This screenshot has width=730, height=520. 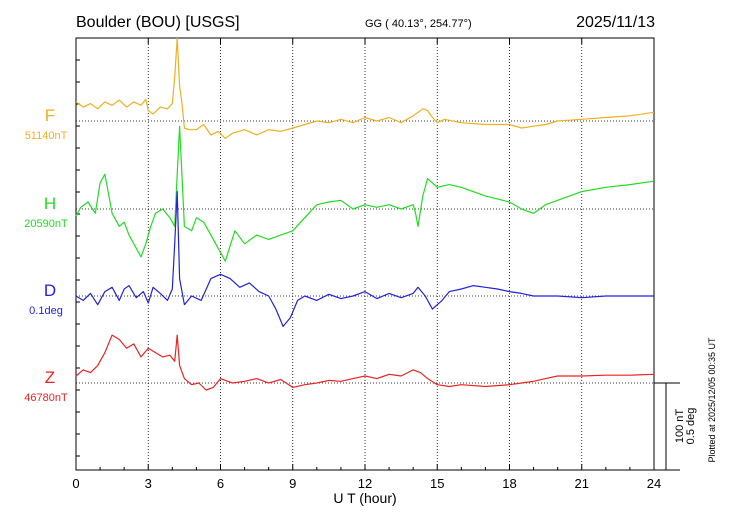 What do you see at coordinates (50, 290) in the screenshot?
I see `series-name-d: D` at bounding box center [50, 290].